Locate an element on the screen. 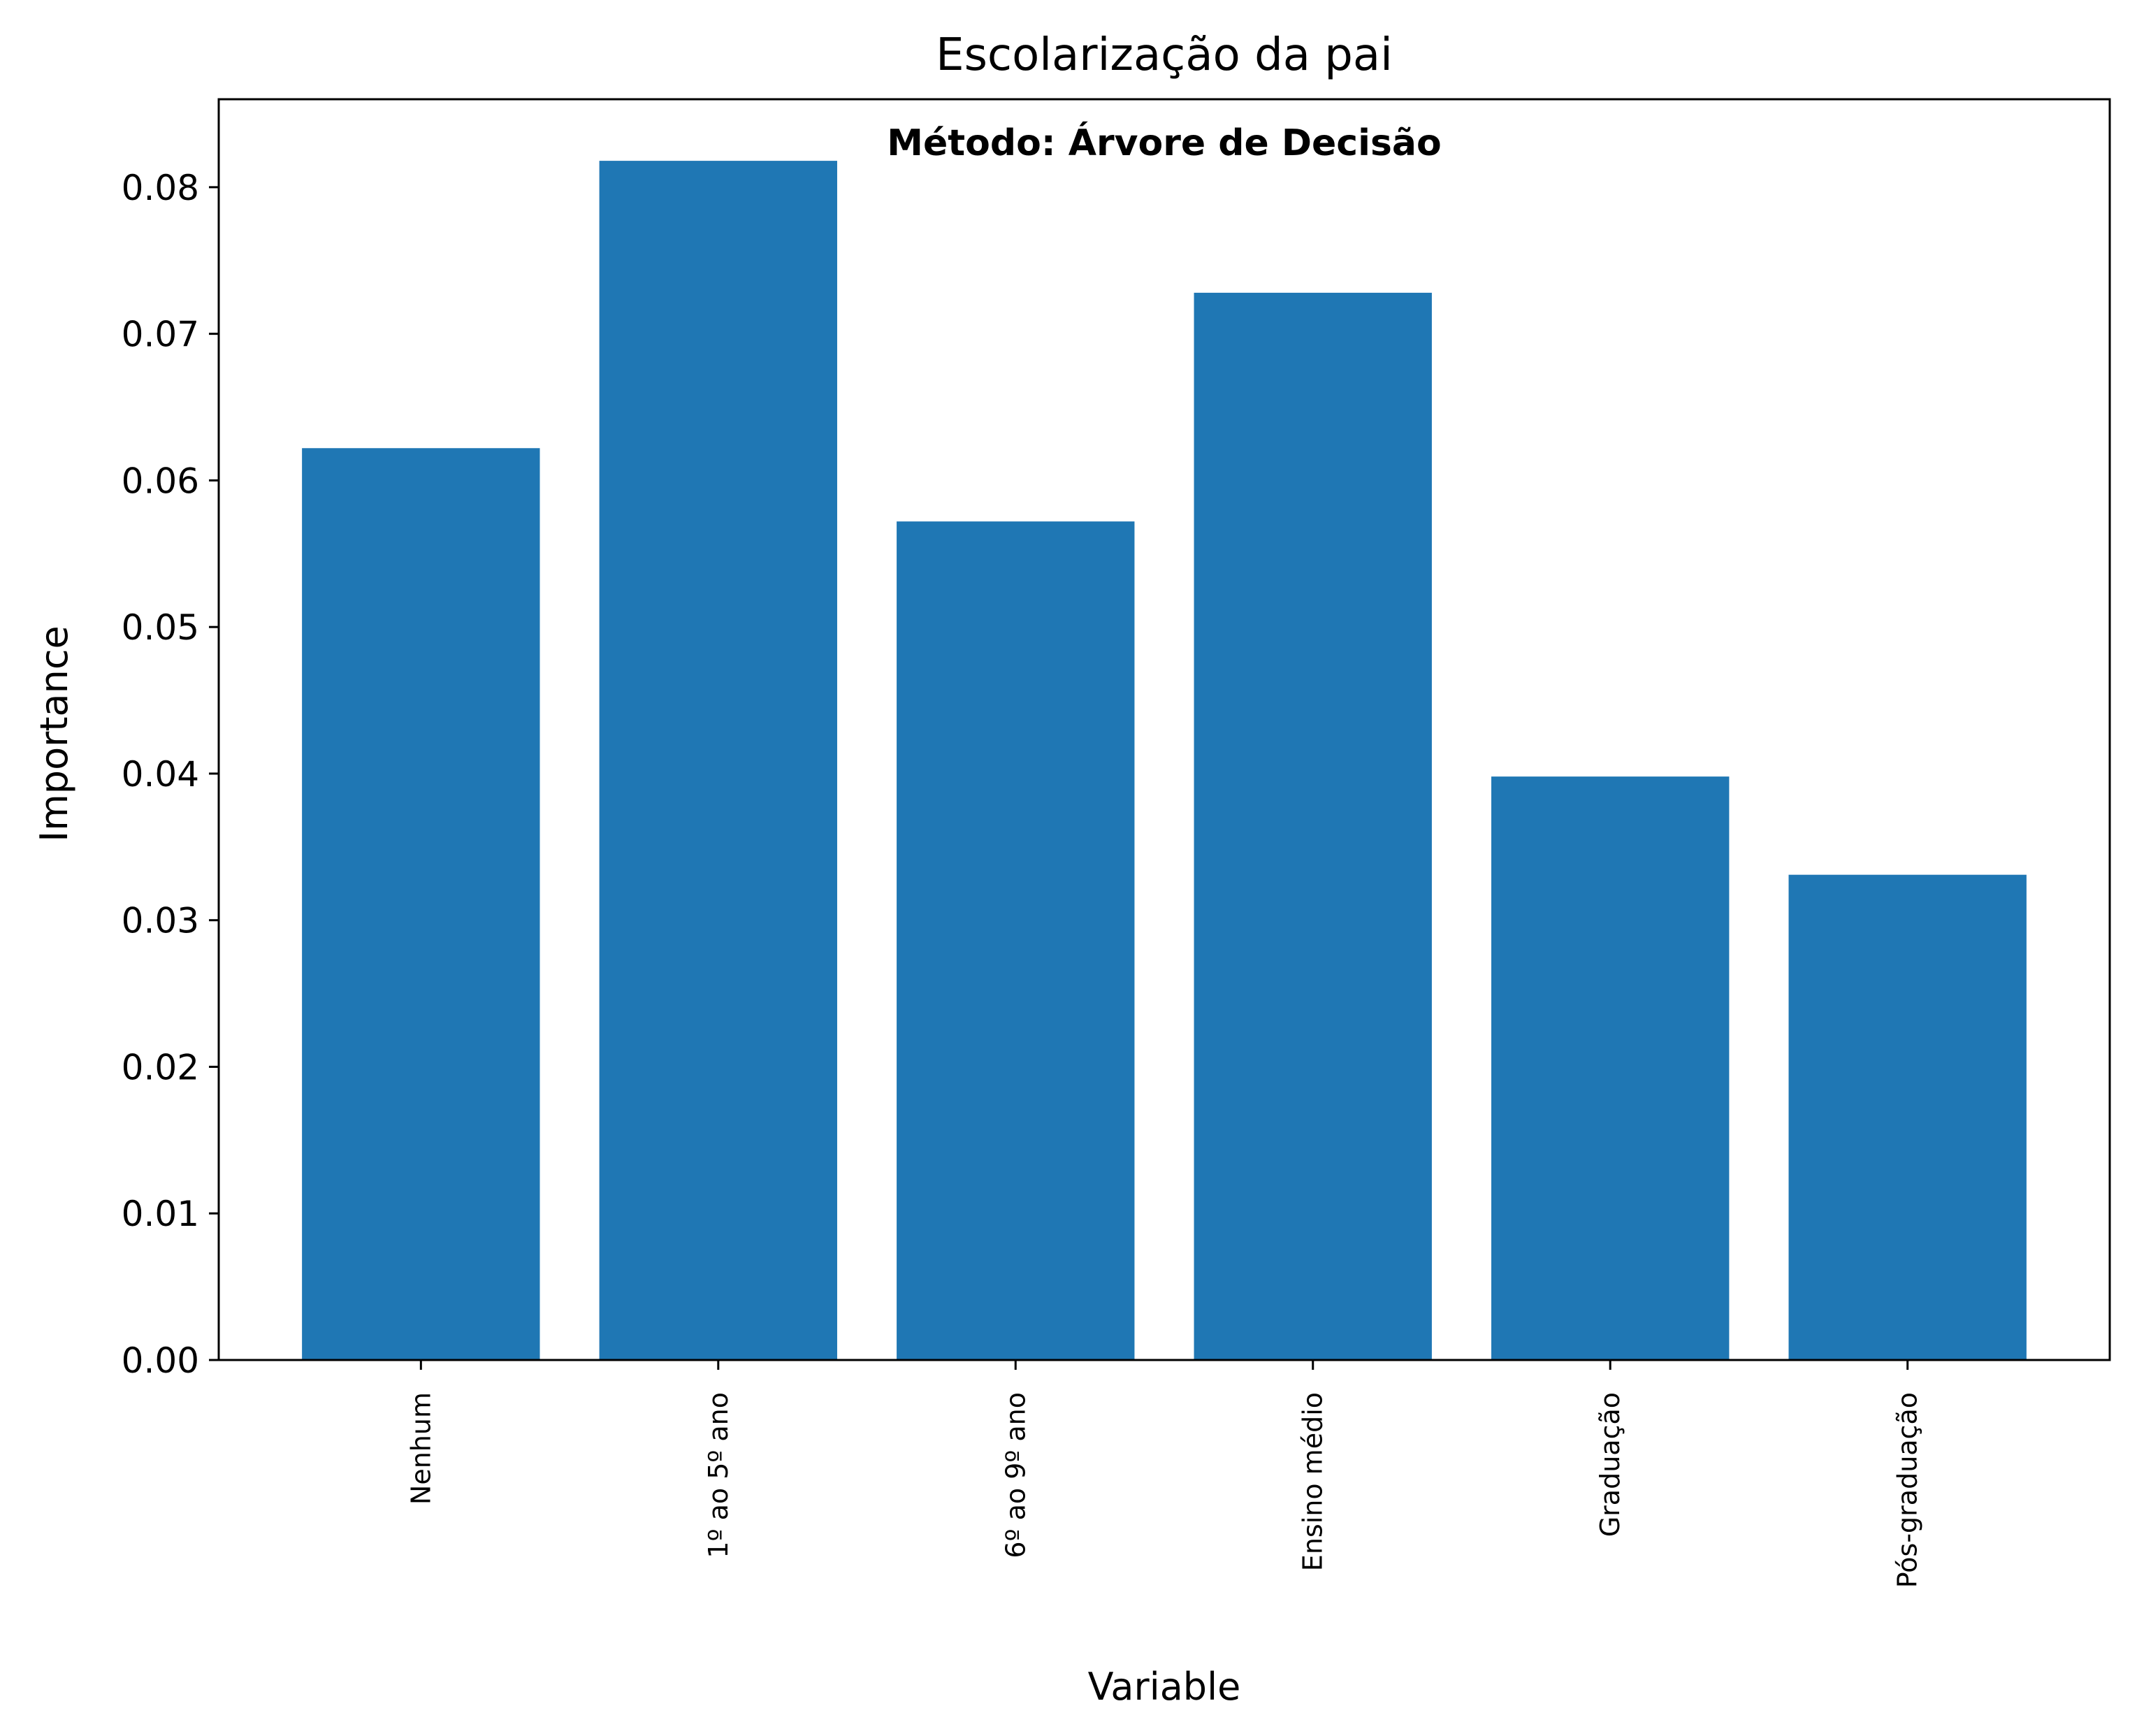 This screenshot has height=1736, width=2137. x-tick-label: Pós-graduação is located at coordinates (1908, 1490).